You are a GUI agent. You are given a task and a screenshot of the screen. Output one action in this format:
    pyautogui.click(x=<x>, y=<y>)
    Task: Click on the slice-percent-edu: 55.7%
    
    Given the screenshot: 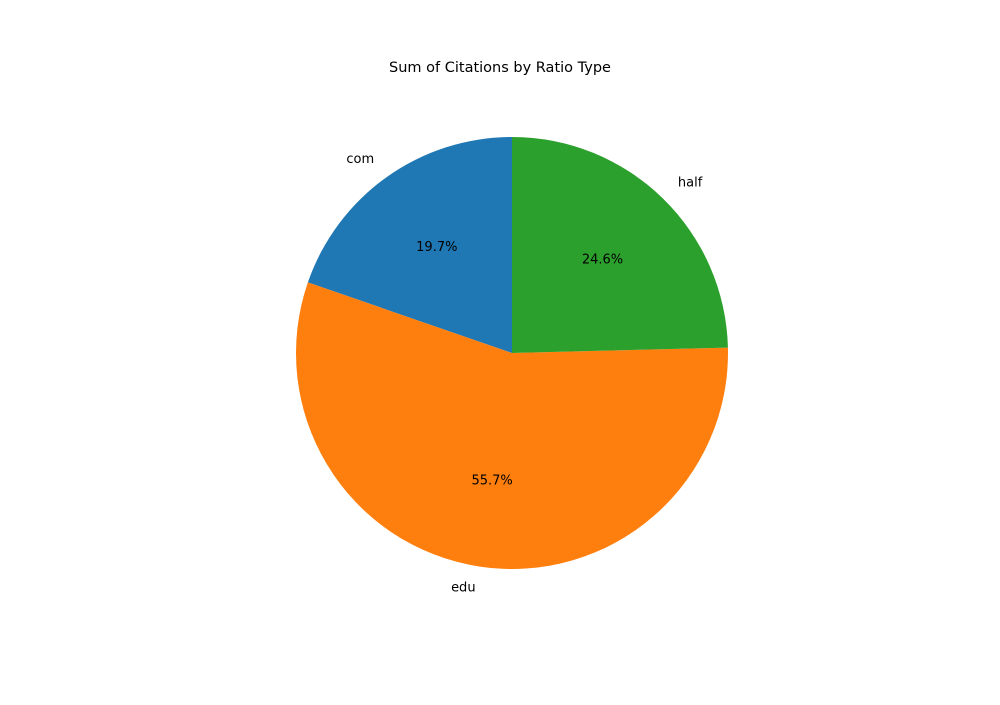 What is the action you would take?
    pyautogui.click(x=491, y=481)
    